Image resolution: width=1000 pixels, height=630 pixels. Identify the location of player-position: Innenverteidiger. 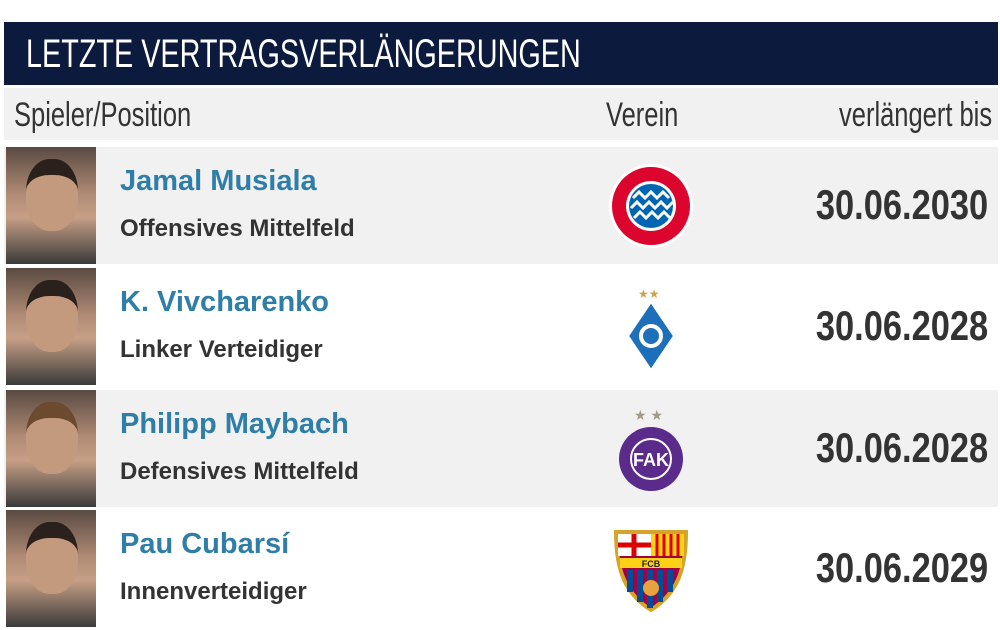
(213, 591).